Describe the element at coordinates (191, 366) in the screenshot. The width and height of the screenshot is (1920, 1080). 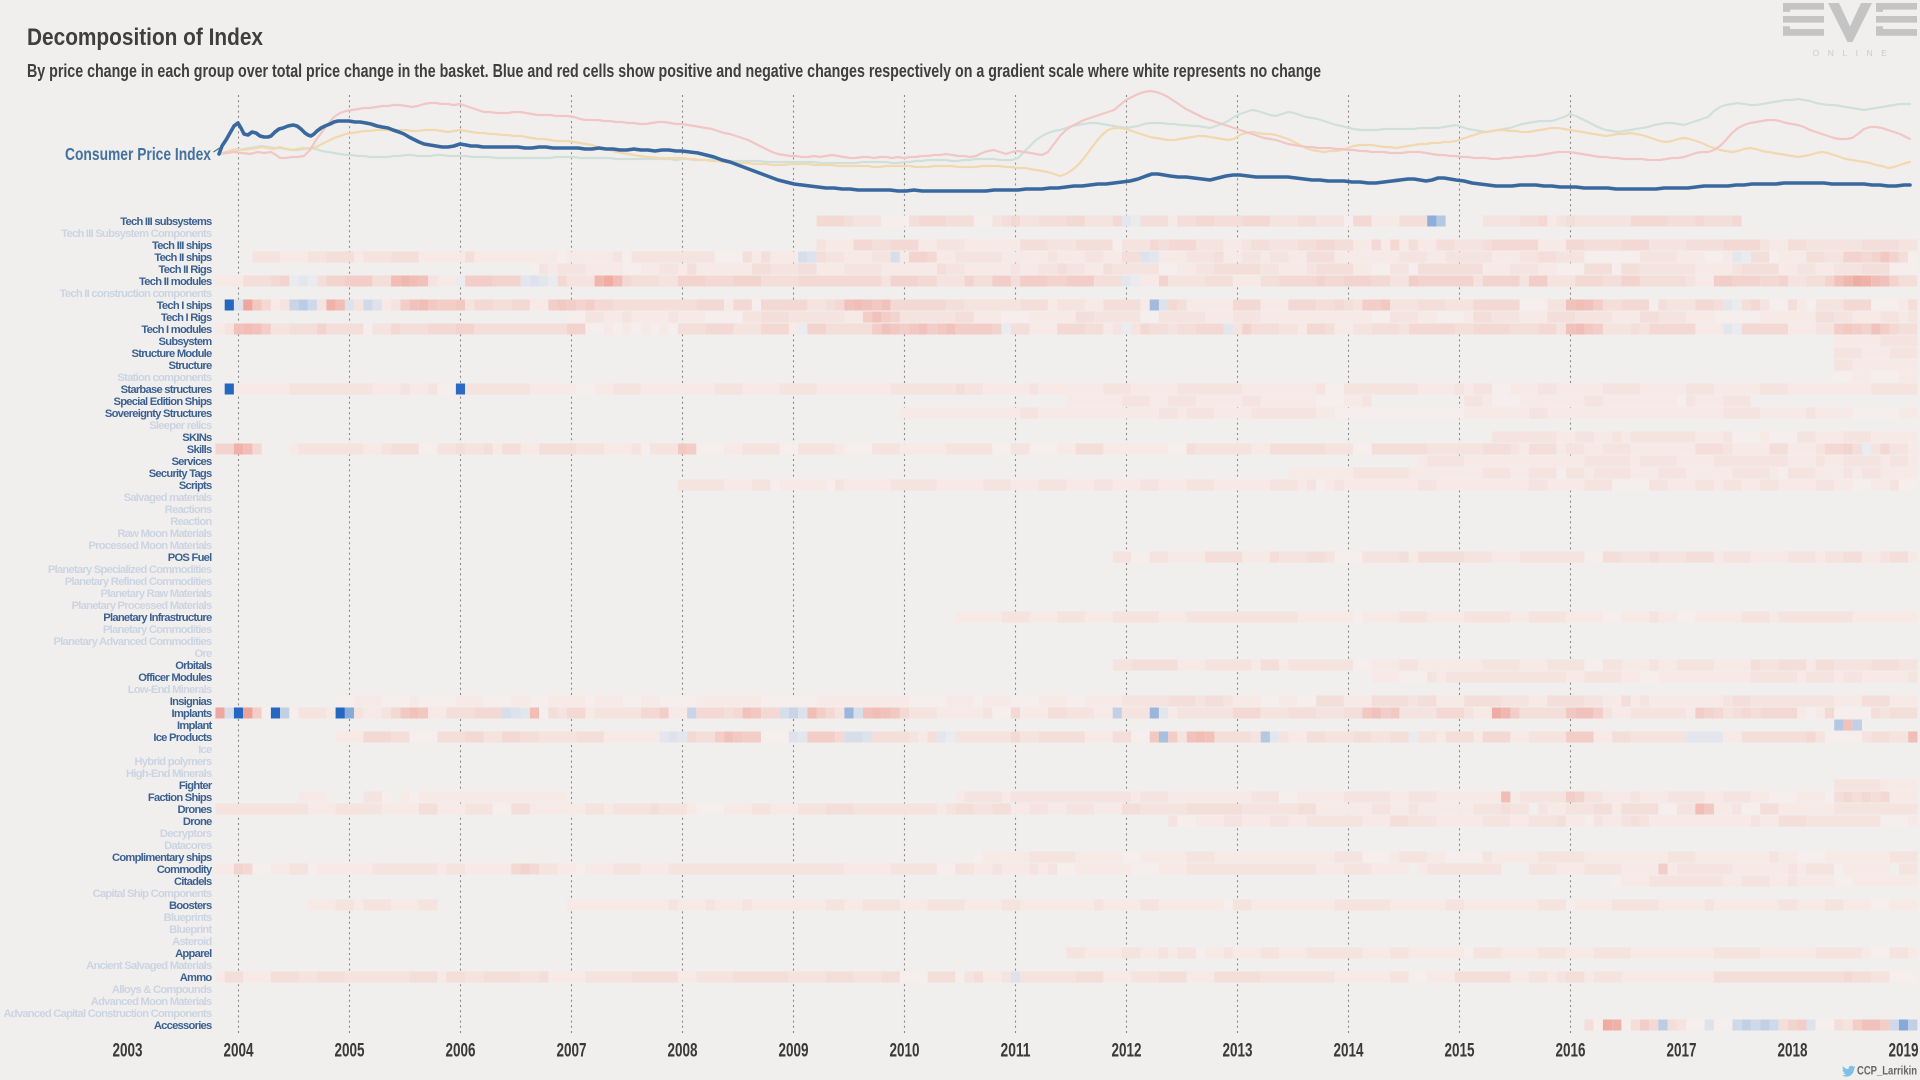
I see `svg-text: Structure` at that location.